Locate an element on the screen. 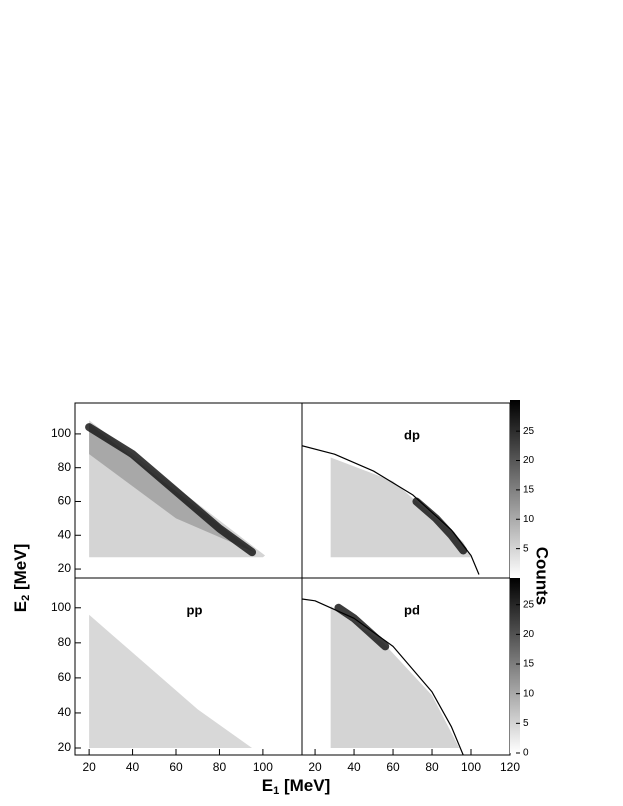 This screenshot has width=623, height=806. panel-label: pd is located at coordinates (412, 609).